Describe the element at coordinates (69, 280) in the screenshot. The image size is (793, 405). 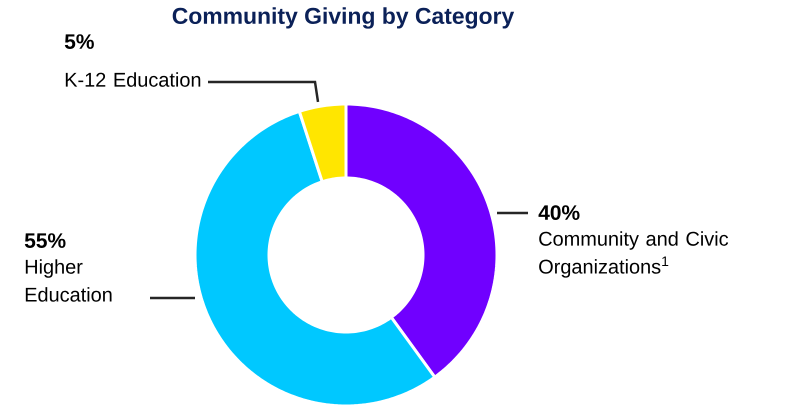
I see `slice-label: Higher Education` at that location.